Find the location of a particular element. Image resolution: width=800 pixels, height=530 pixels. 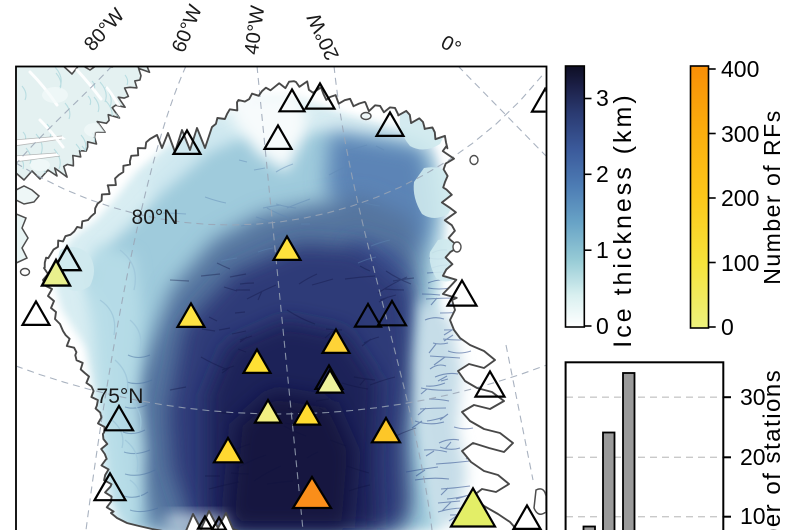

svg-text: 30 is located at coordinates (753, 397).